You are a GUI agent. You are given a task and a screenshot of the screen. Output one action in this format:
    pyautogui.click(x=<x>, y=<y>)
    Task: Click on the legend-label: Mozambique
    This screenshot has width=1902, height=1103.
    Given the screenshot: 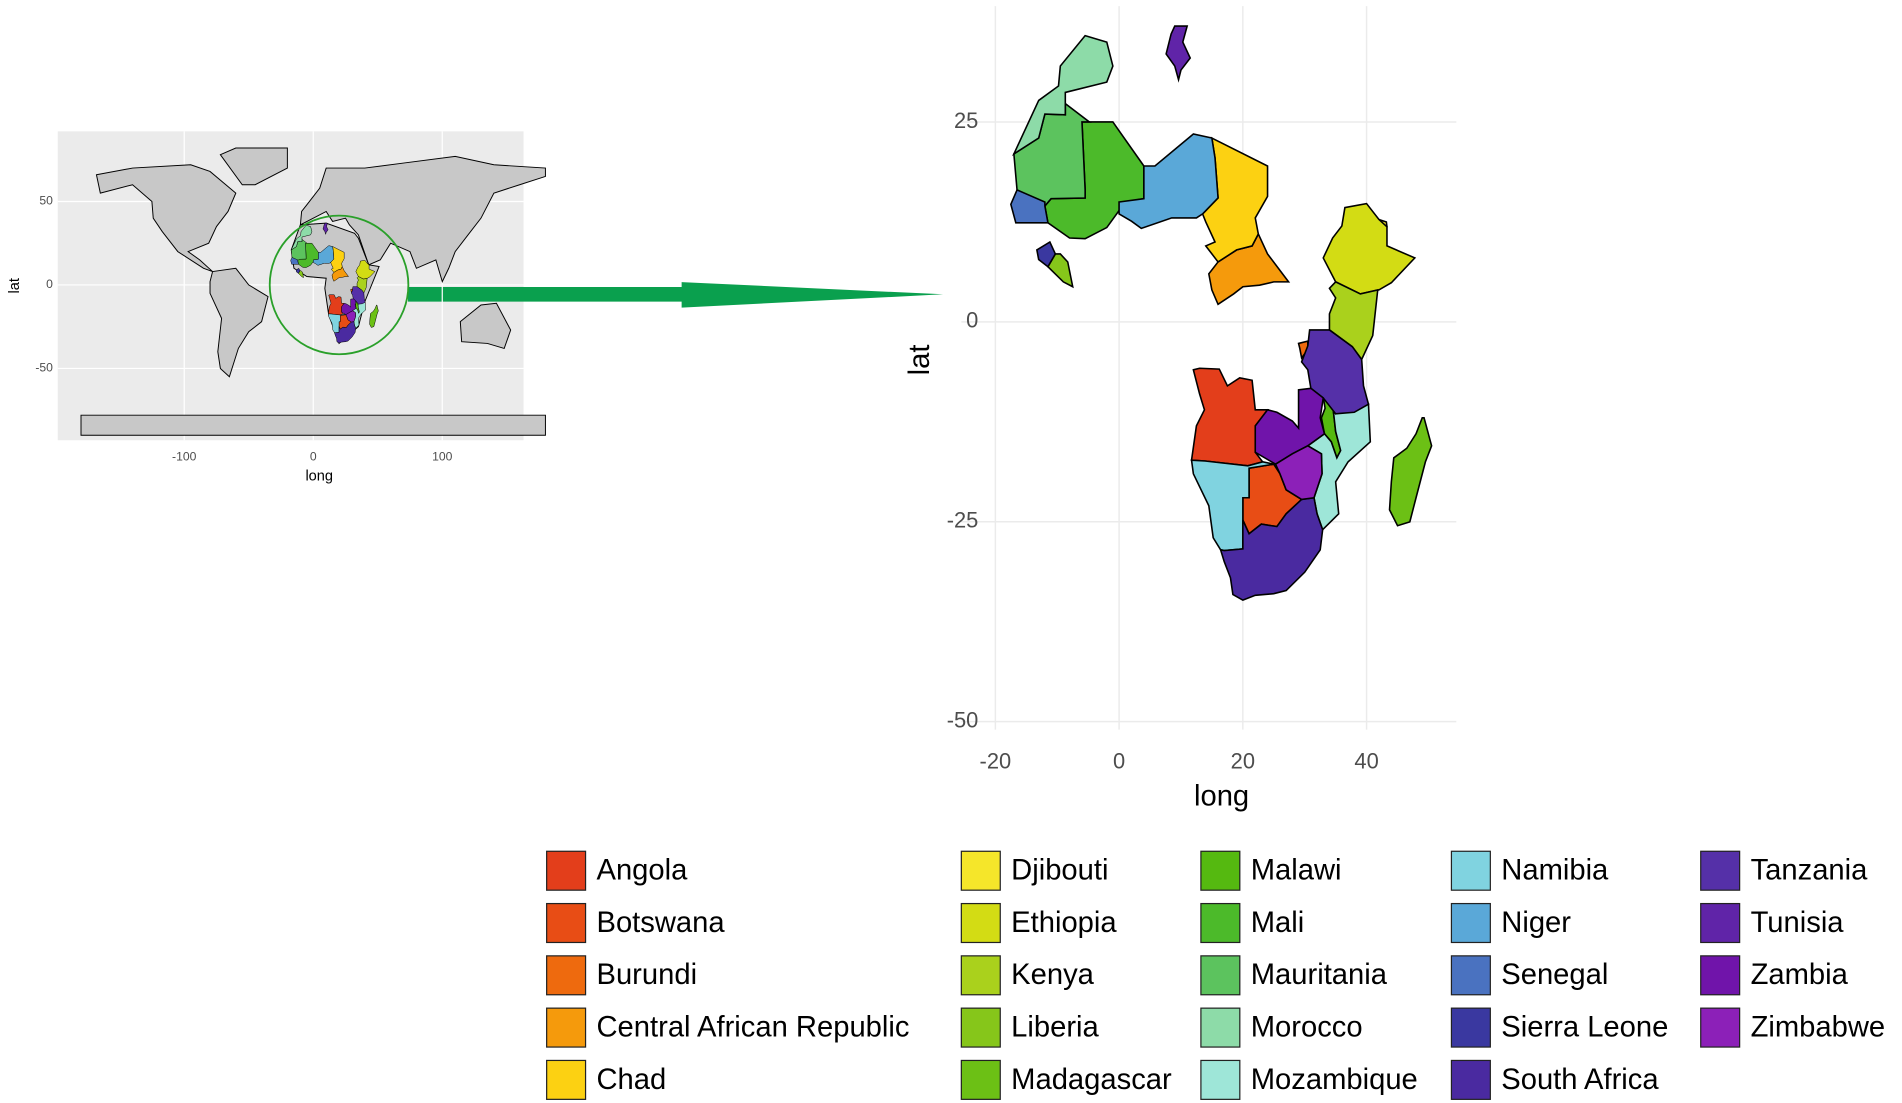 What is the action you would take?
    pyautogui.click(x=1334, y=1080)
    